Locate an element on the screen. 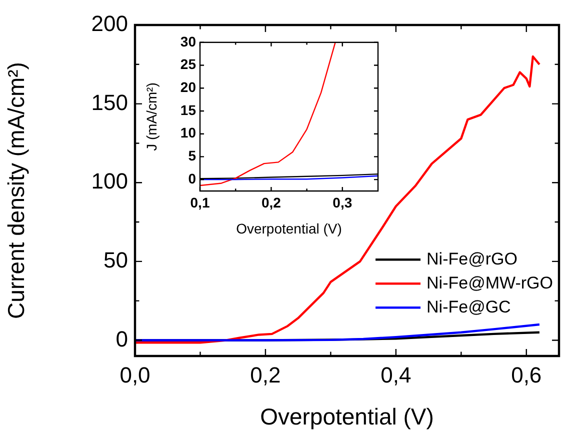 This screenshot has height=436, width=564. y-tick-label: 5 is located at coordinates (192, 156).